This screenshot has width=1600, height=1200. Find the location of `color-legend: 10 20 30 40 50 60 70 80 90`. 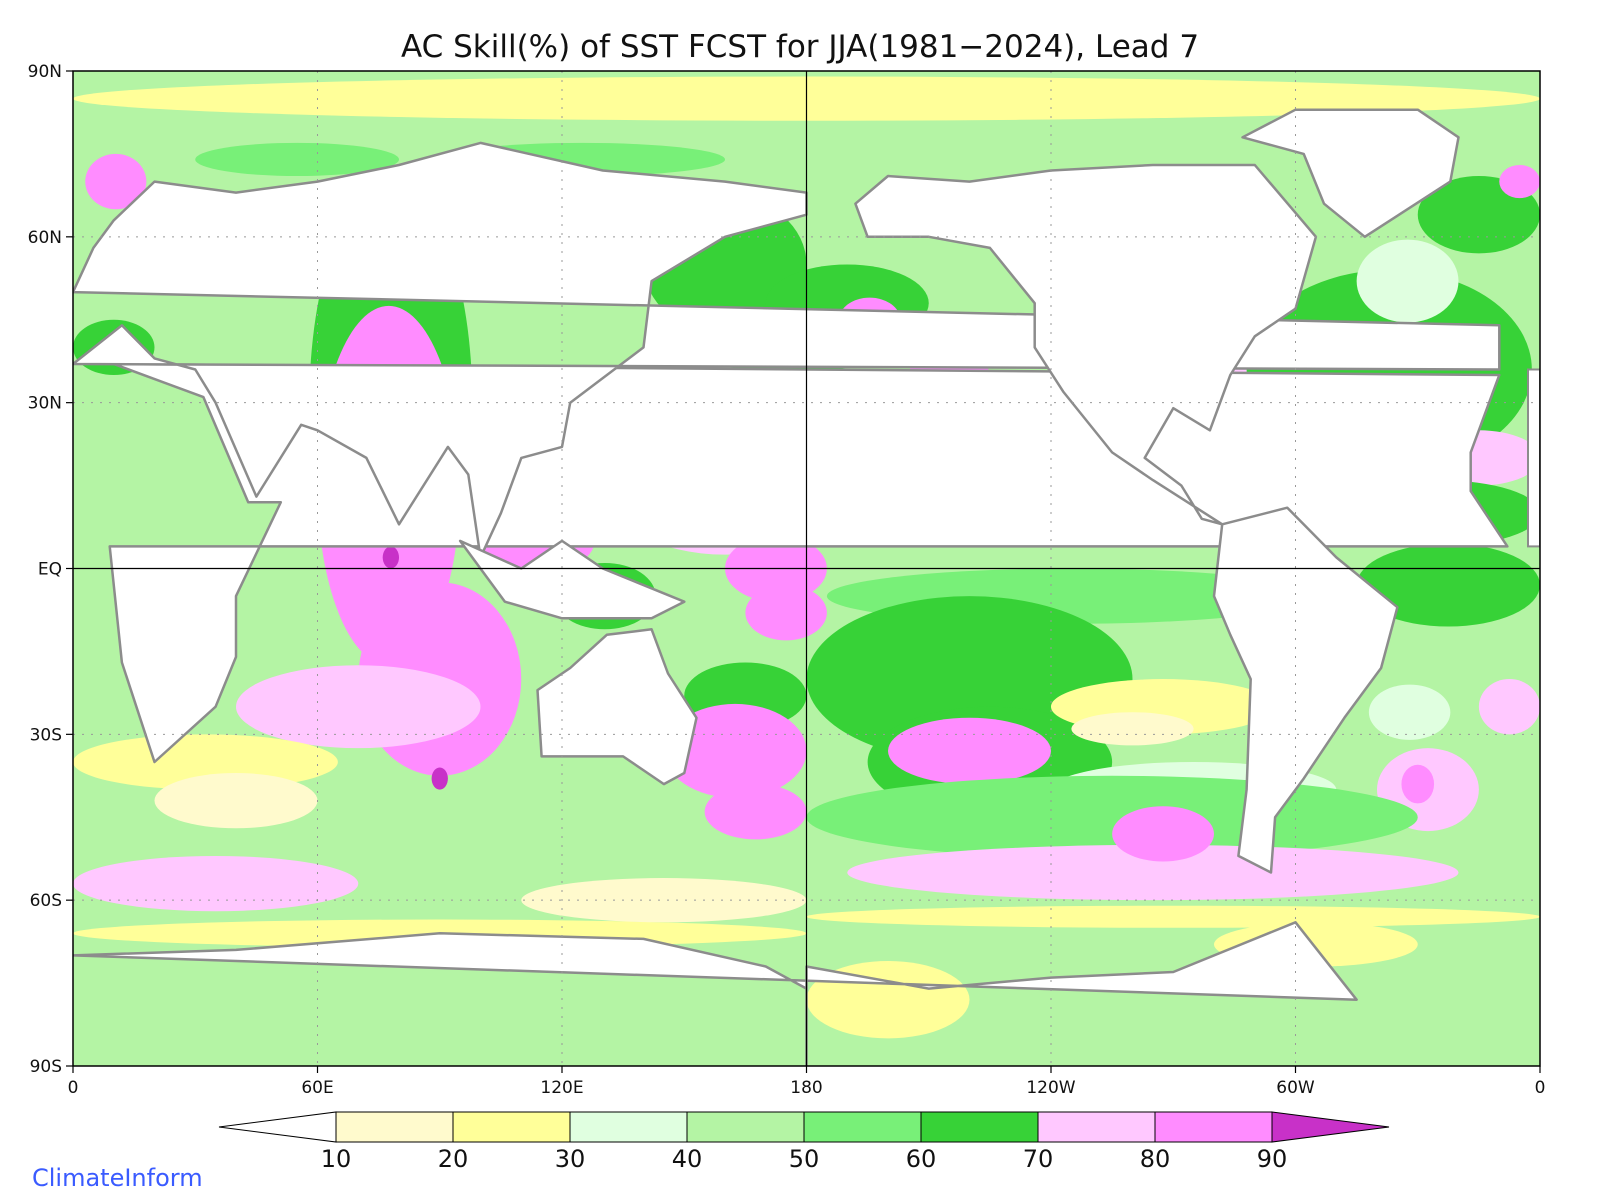

color-legend: 10 20 30 40 50 60 70 80 90 is located at coordinates (804, 1142).